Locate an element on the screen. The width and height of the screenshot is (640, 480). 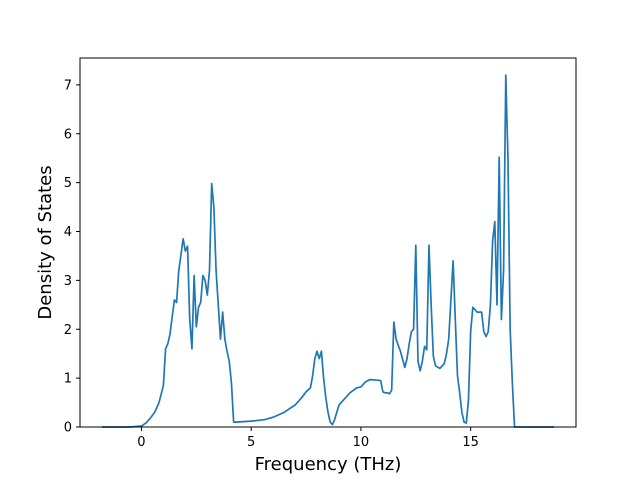
y-tick-label: 2 is located at coordinates (68, 330).